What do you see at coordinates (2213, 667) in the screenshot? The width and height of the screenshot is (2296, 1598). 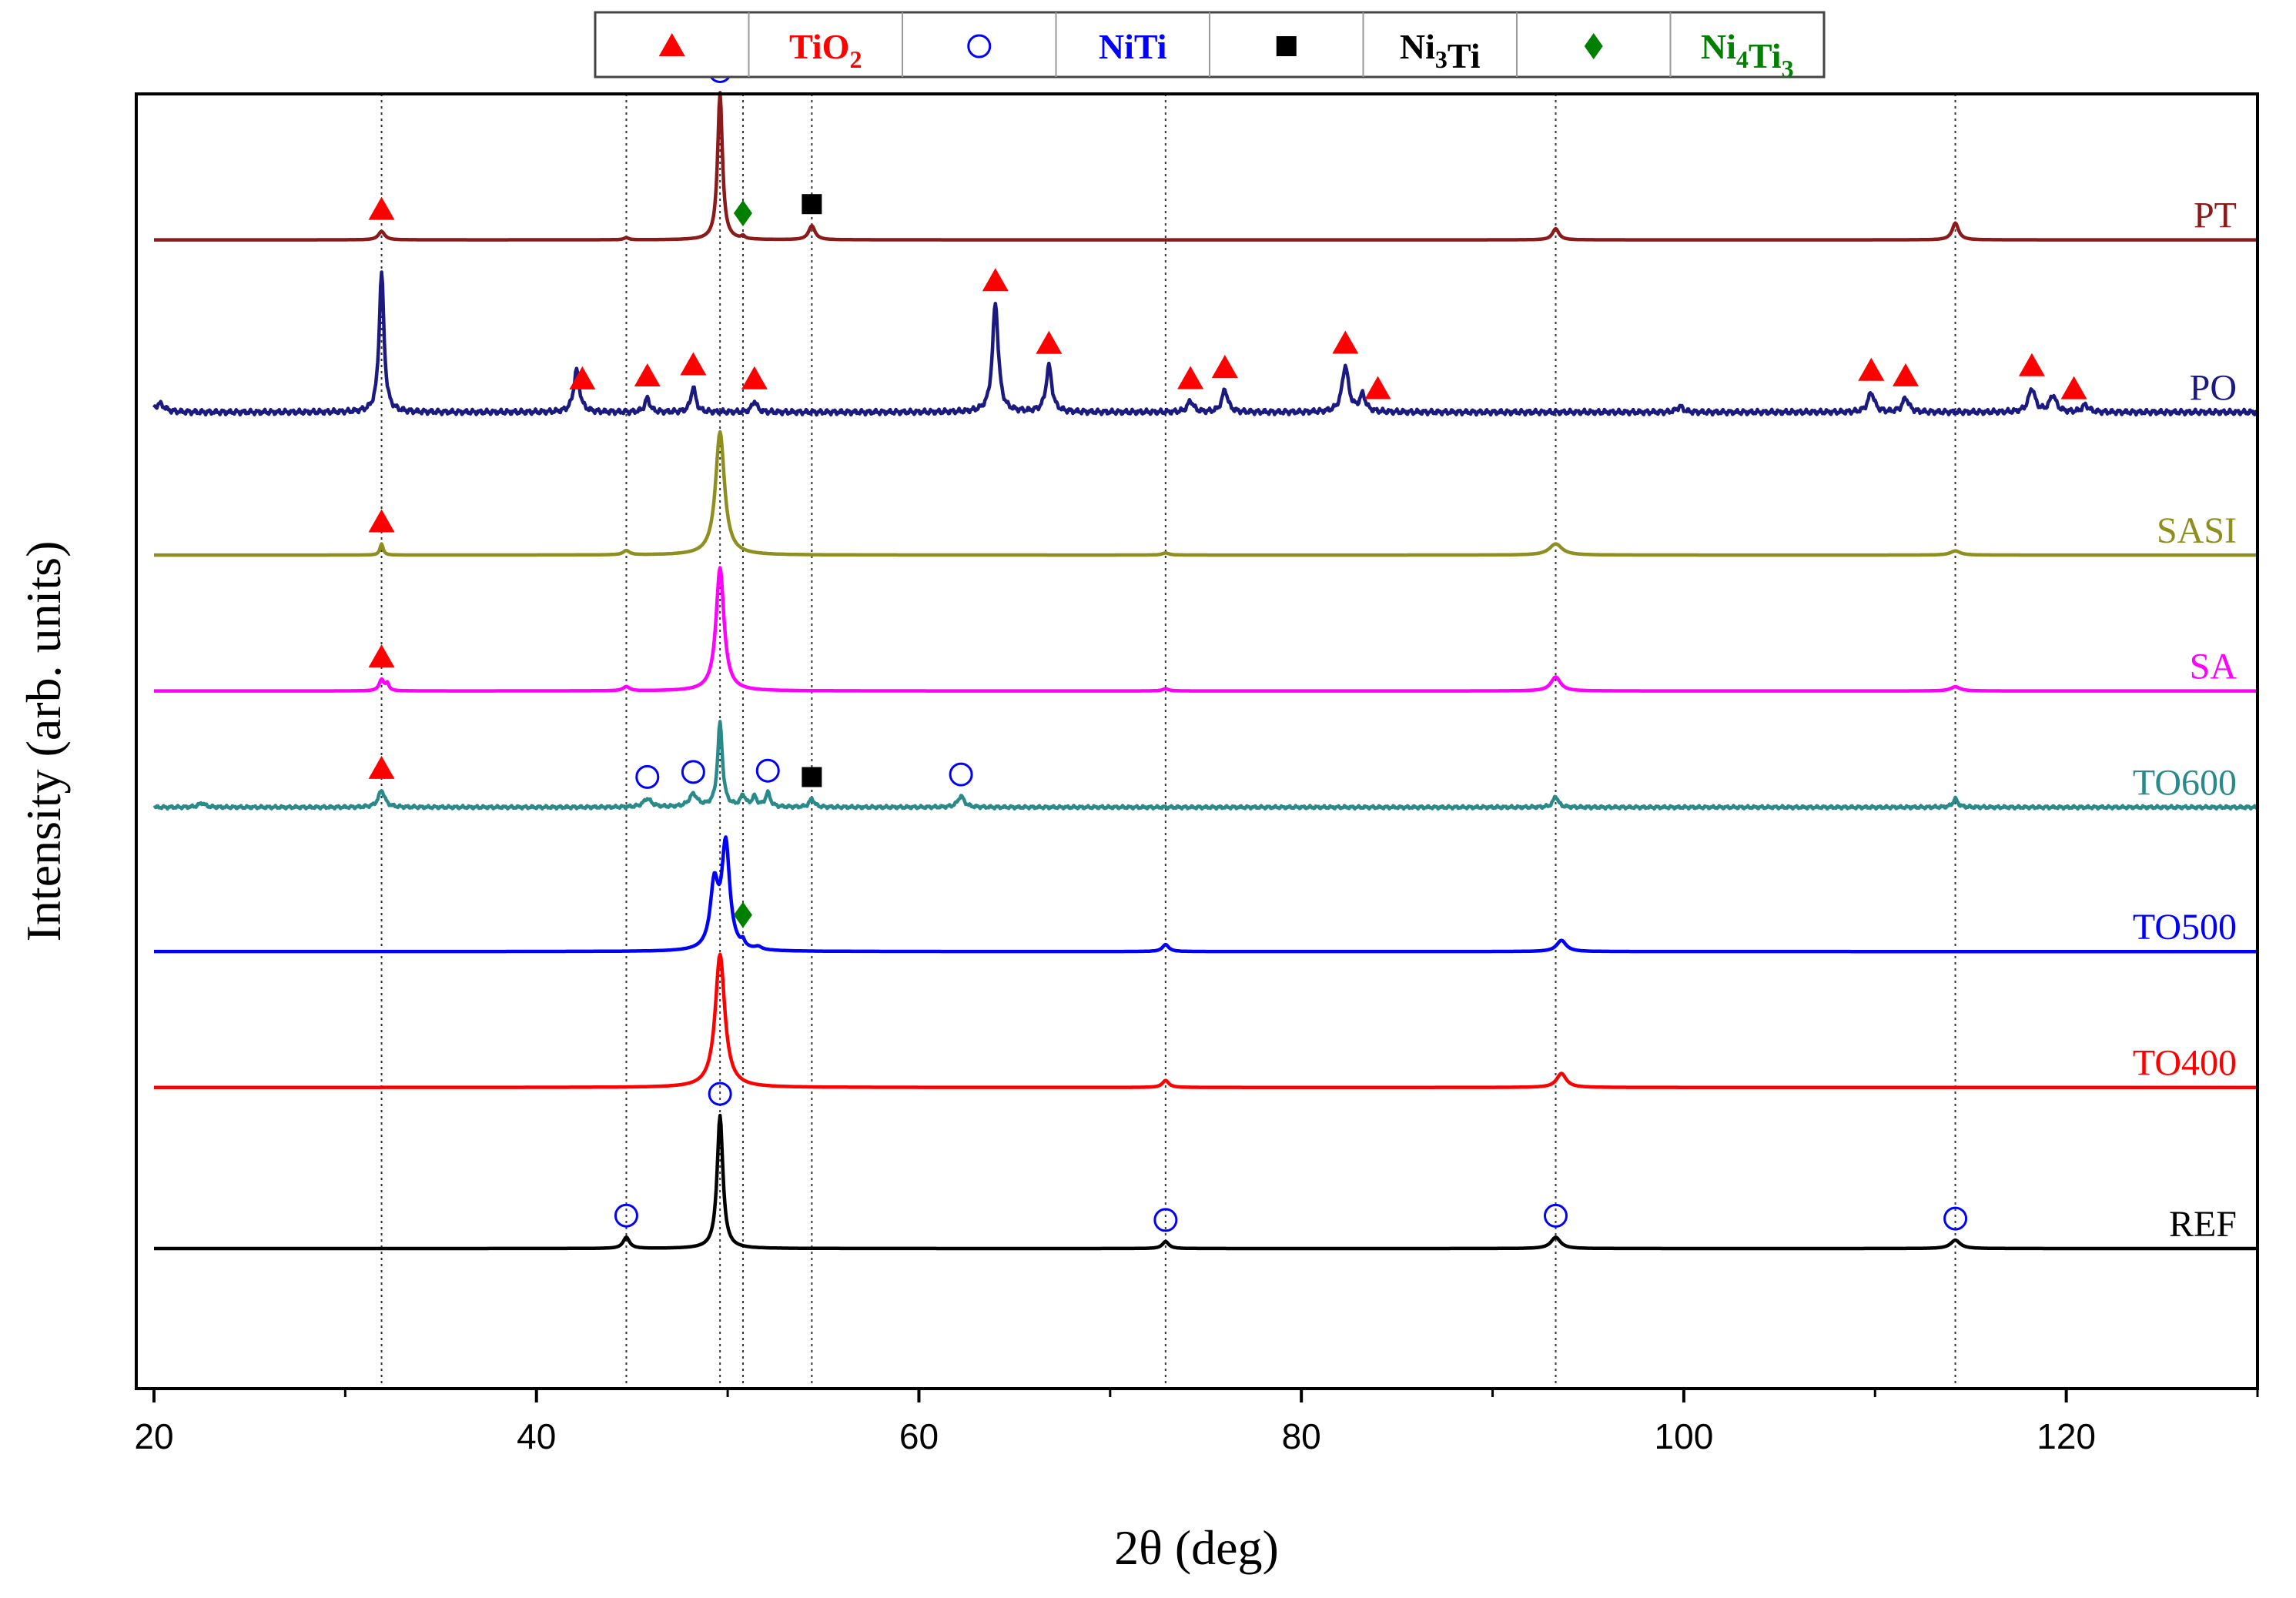 I see `series-label-sa: SA` at bounding box center [2213, 667].